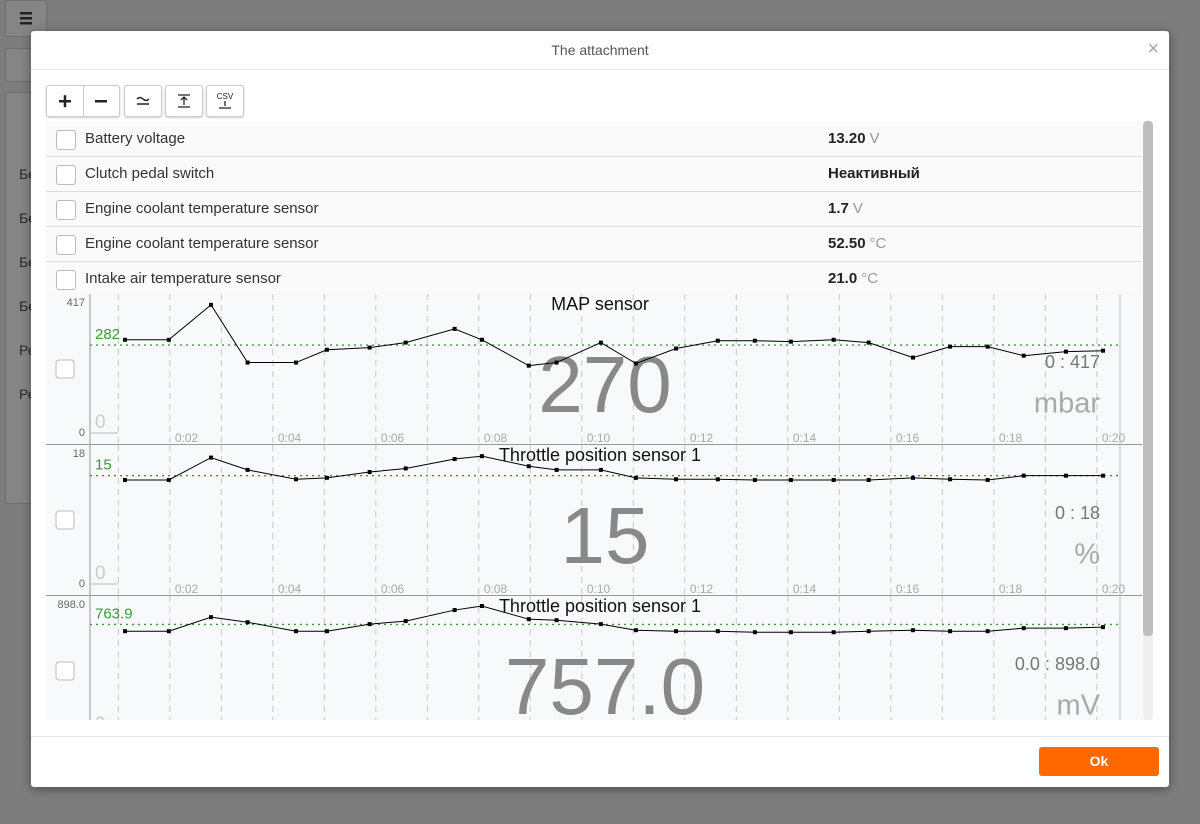 The image size is (1200, 824). Describe the element at coordinates (702, 438) in the screenshot. I see `x-tick-label: 0:12` at that location.